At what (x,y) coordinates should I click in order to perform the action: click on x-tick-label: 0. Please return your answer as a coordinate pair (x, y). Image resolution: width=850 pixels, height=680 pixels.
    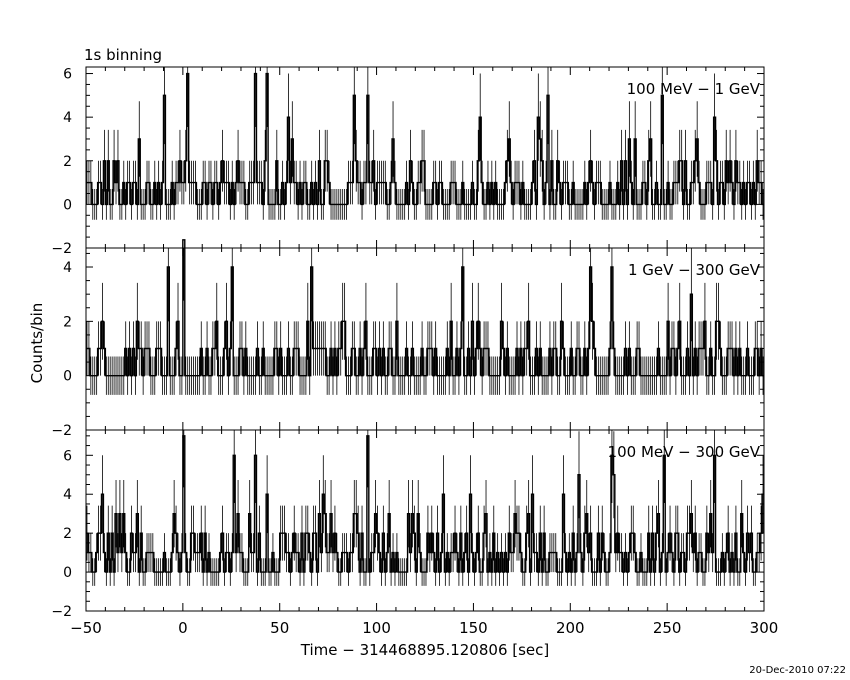
    Looking at the image, I should click on (183, 628).